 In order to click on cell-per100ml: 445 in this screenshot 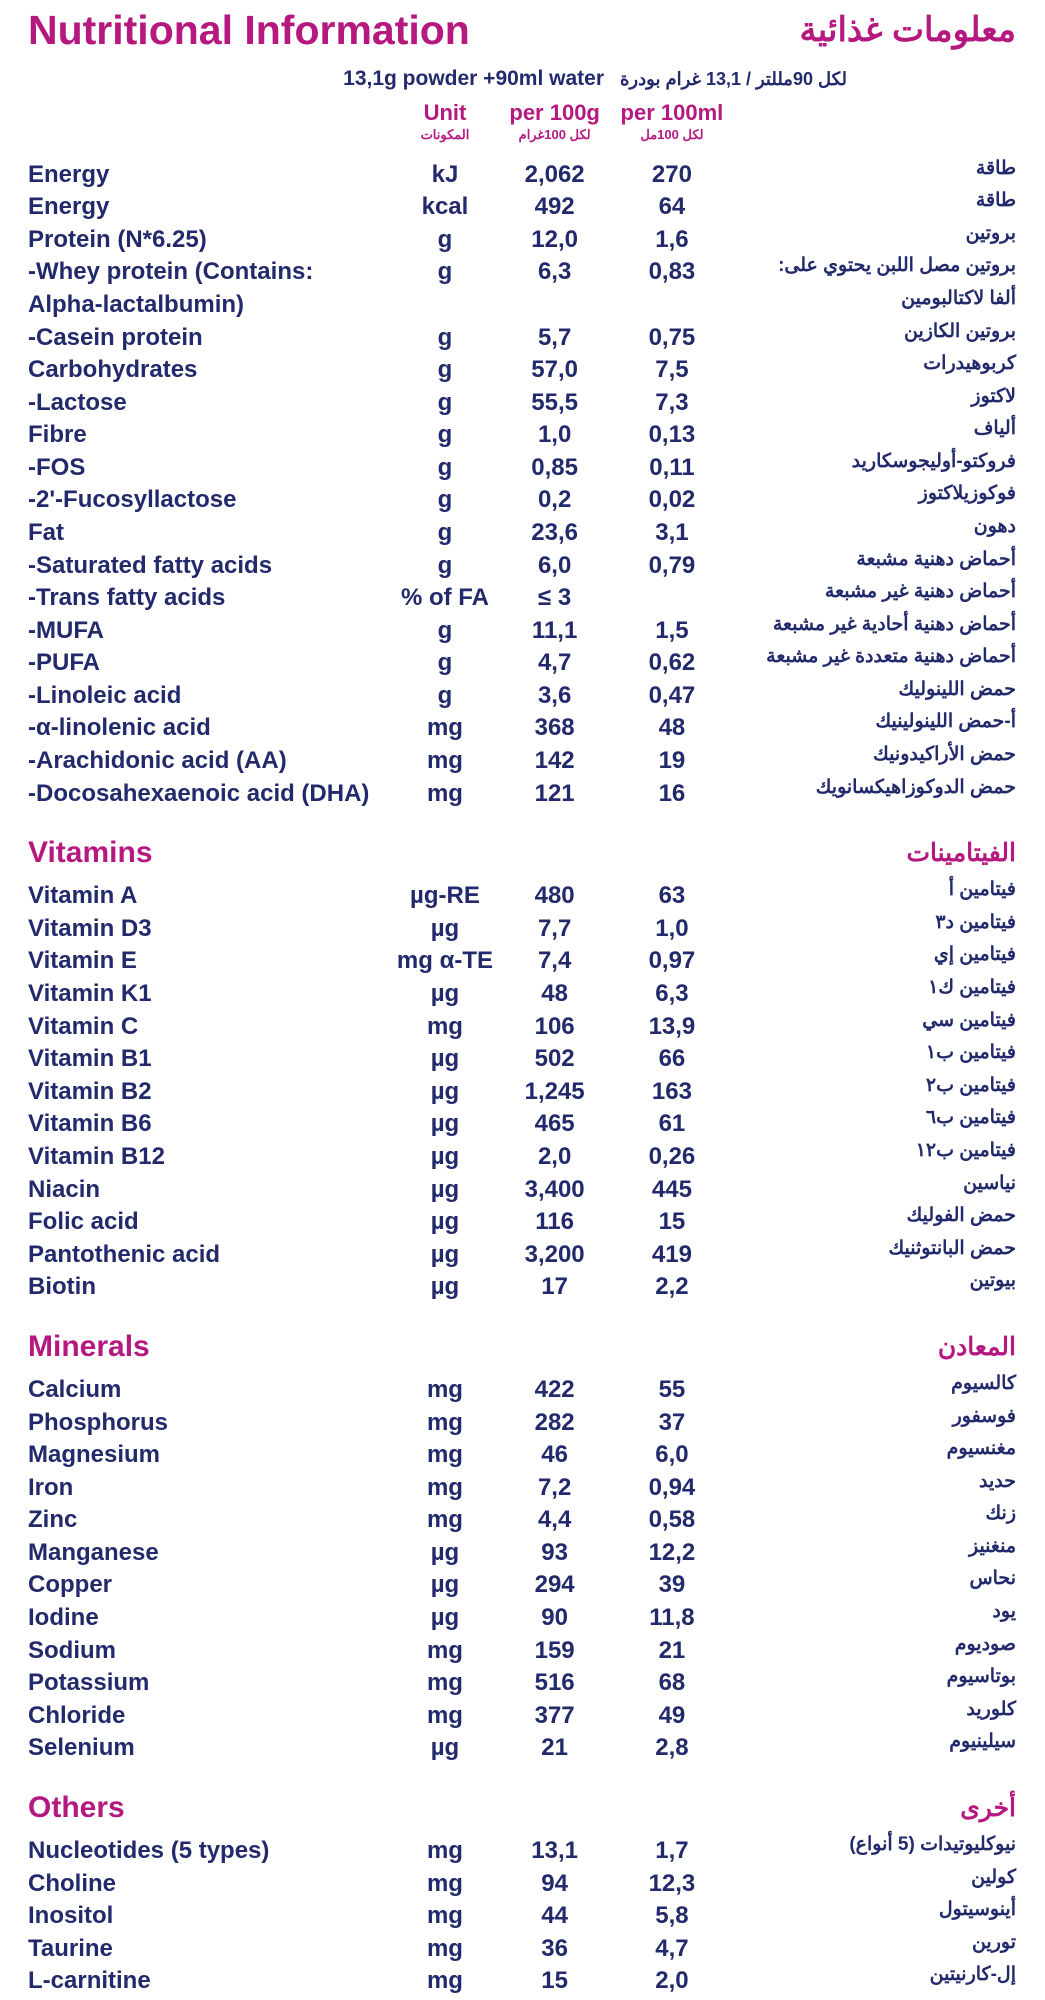, I will do `click(671, 1189)`.